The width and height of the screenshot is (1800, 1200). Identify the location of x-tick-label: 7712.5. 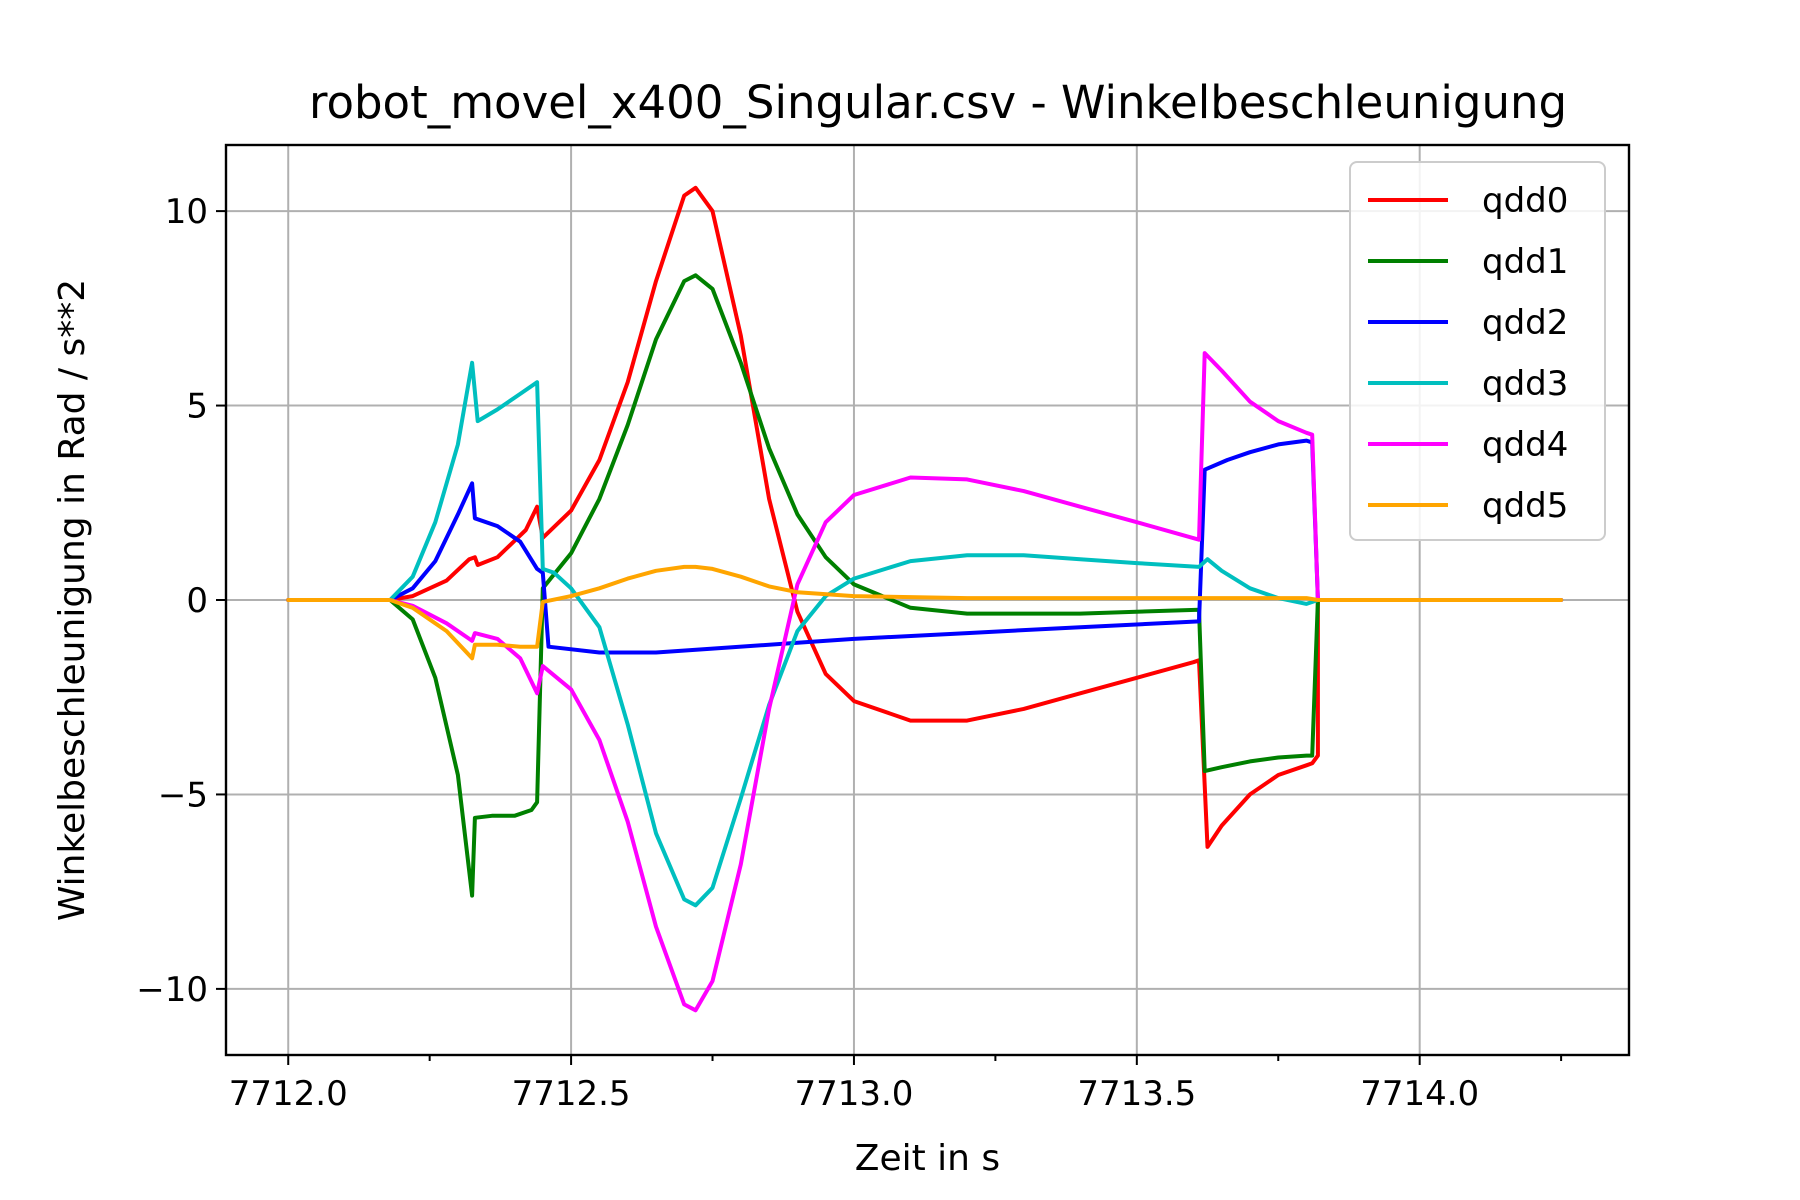
(571, 1094).